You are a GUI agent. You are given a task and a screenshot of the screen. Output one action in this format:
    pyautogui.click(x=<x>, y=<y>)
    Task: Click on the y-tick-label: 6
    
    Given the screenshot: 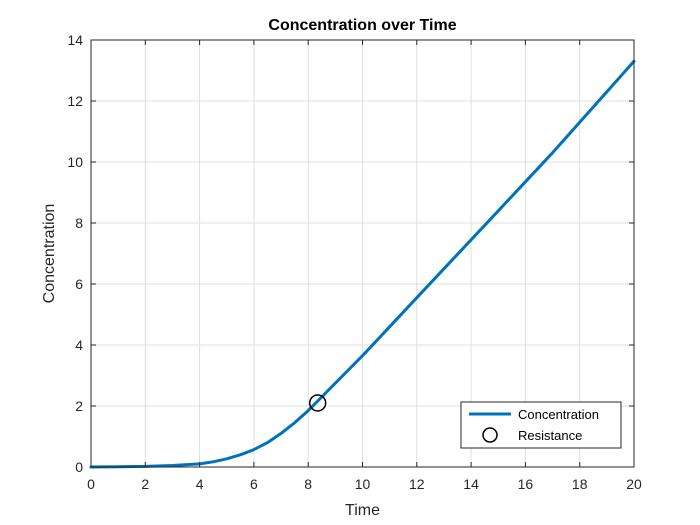 What is the action you would take?
    pyautogui.click(x=79, y=284)
    